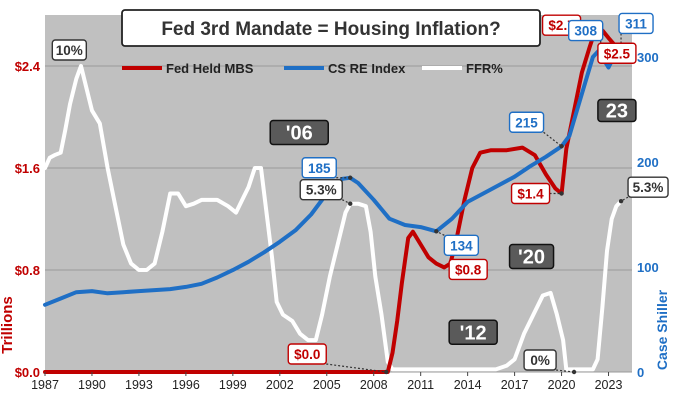 This screenshot has height=409, width=680. Describe the element at coordinates (515, 385) in the screenshot. I see `x-tick-label: 2017` at that location.